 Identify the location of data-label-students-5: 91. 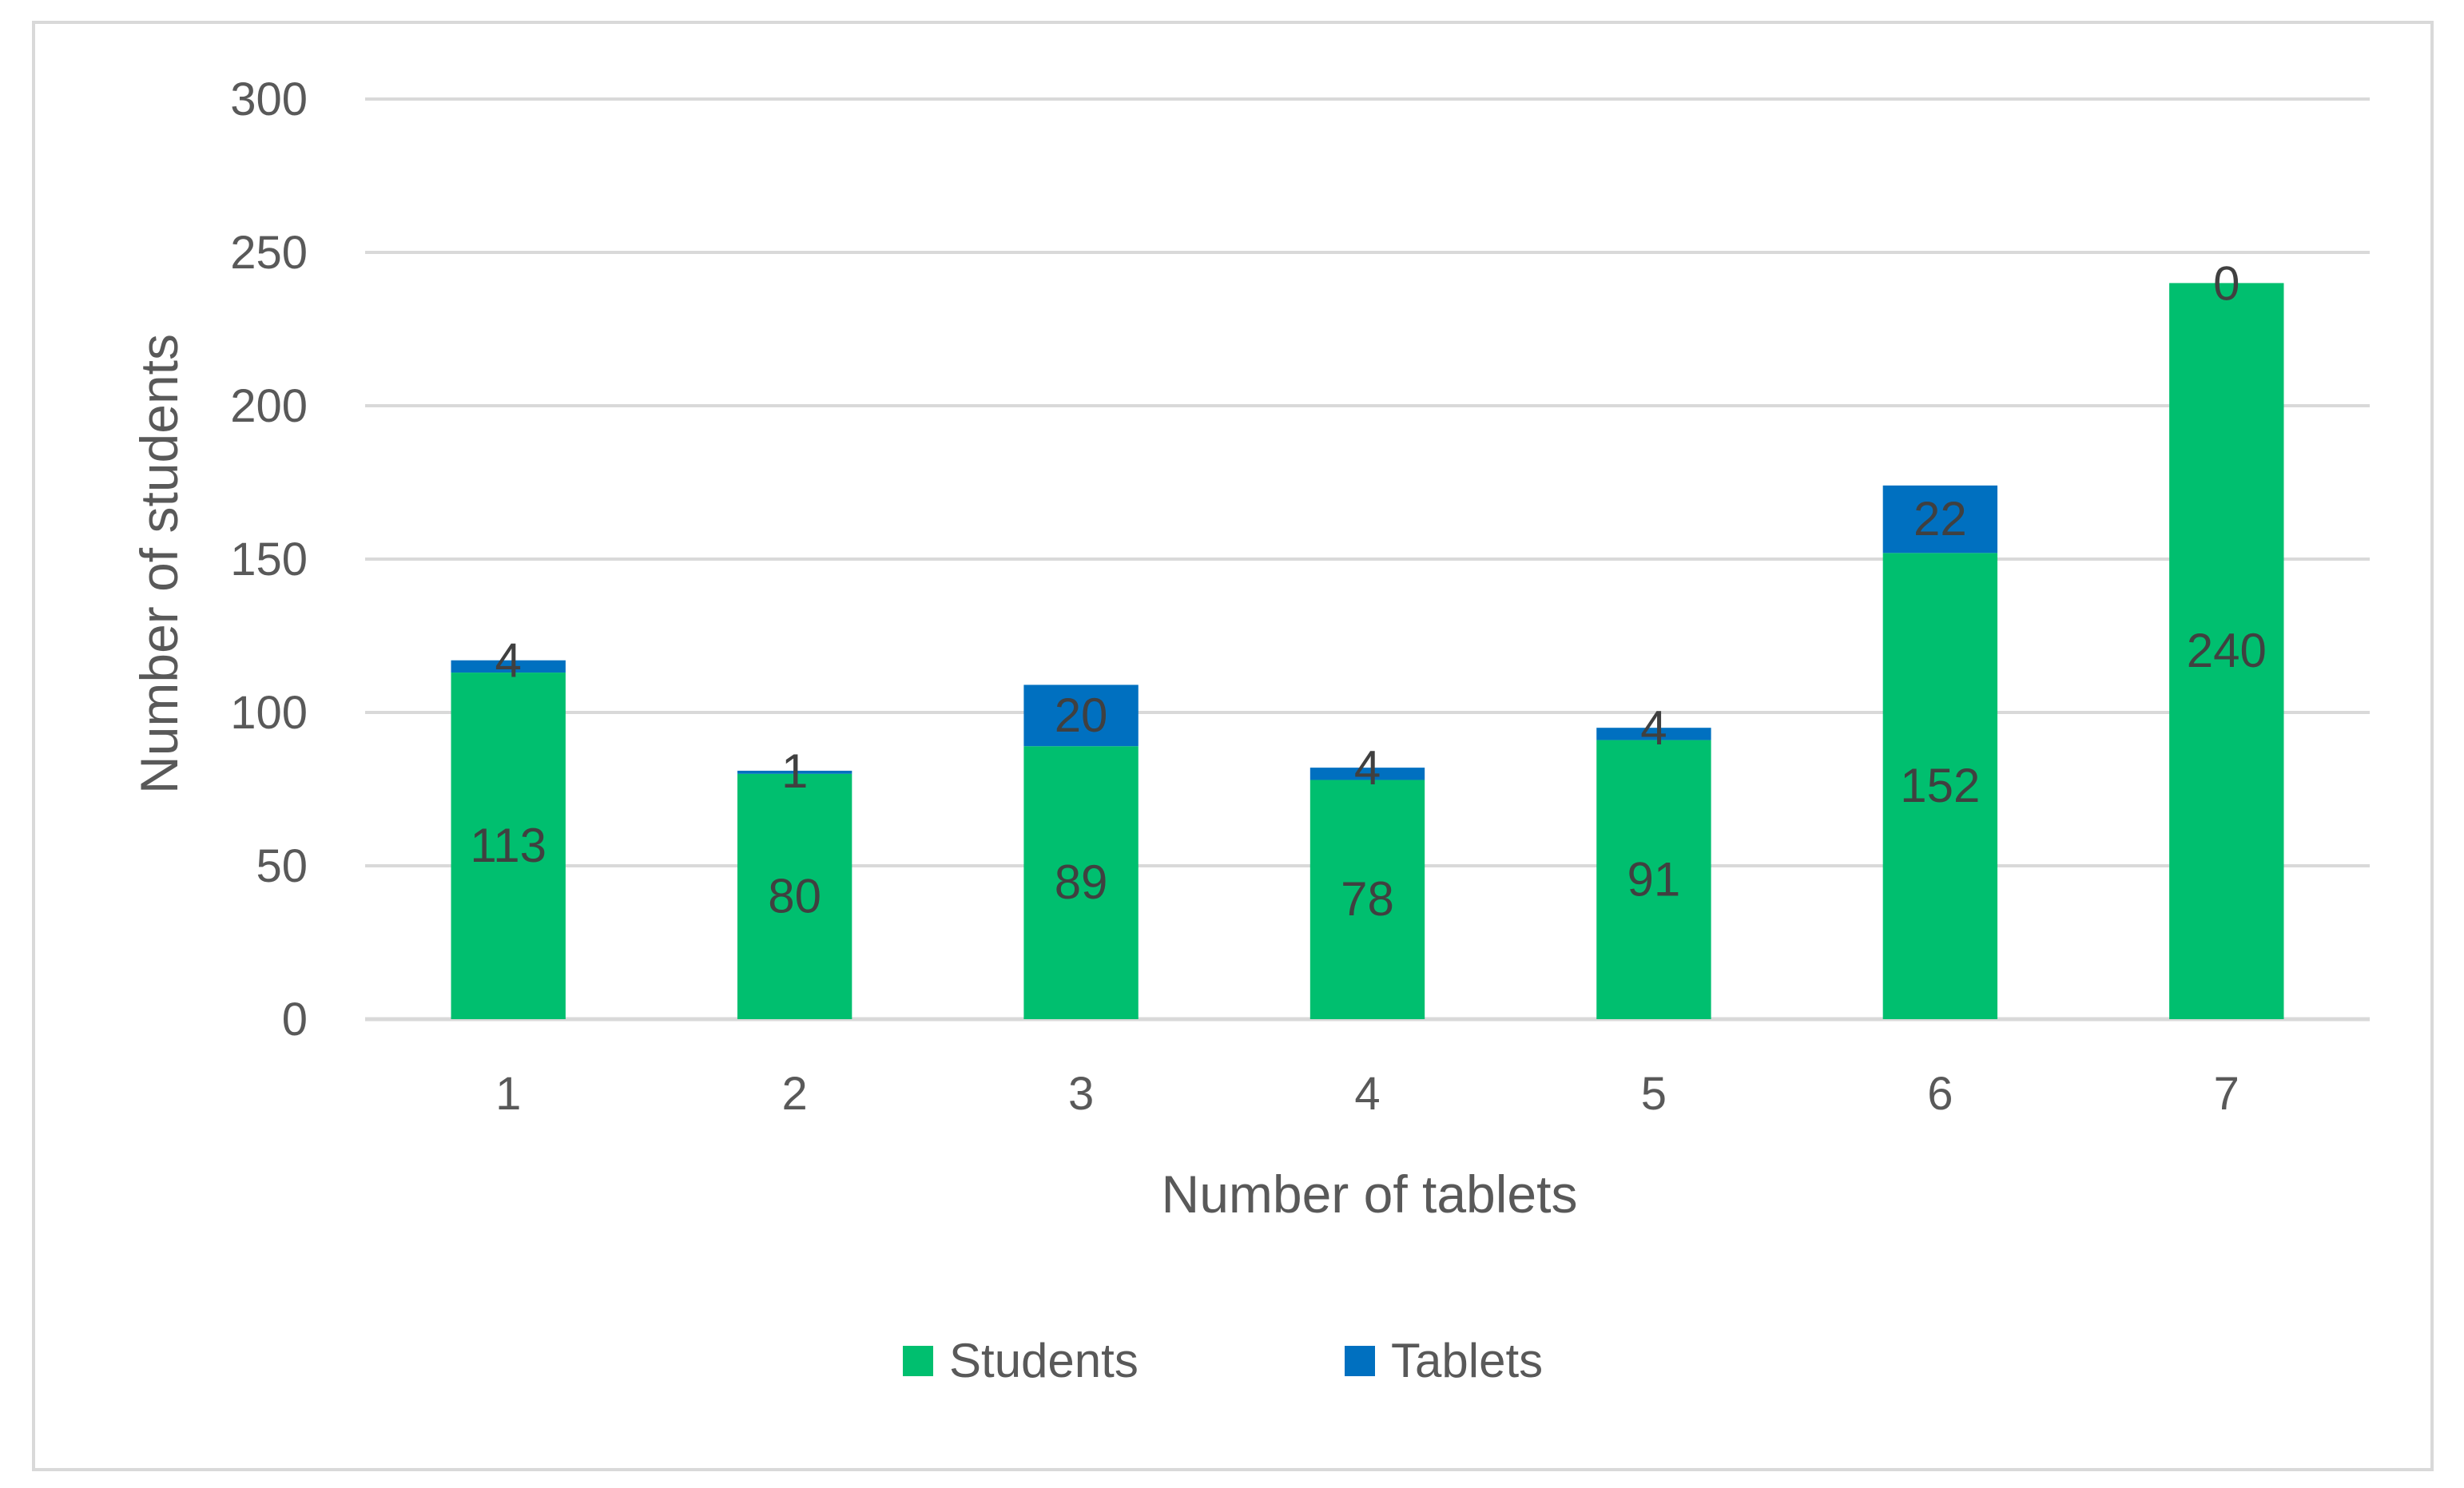
(1654, 879).